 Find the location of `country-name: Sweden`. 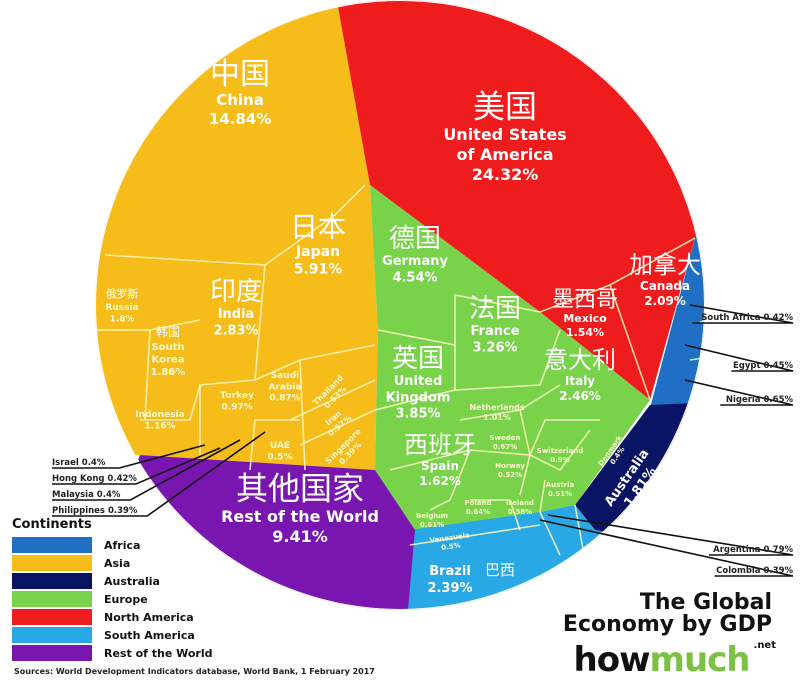

country-name: Sweden is located at coordinates (505, 438).